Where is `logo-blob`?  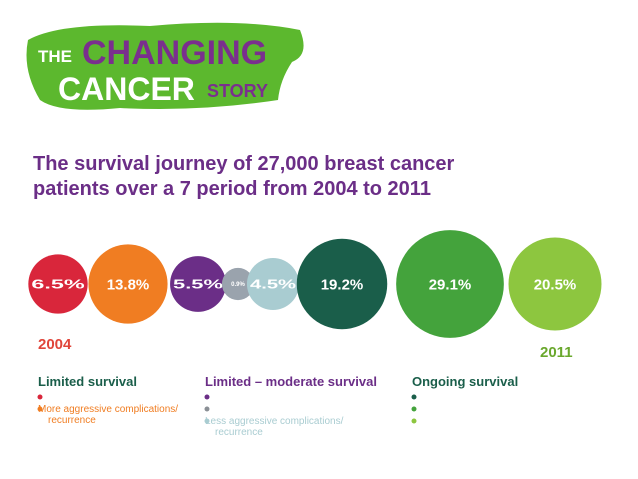 logo-blob is located at coordinates (165, 66).